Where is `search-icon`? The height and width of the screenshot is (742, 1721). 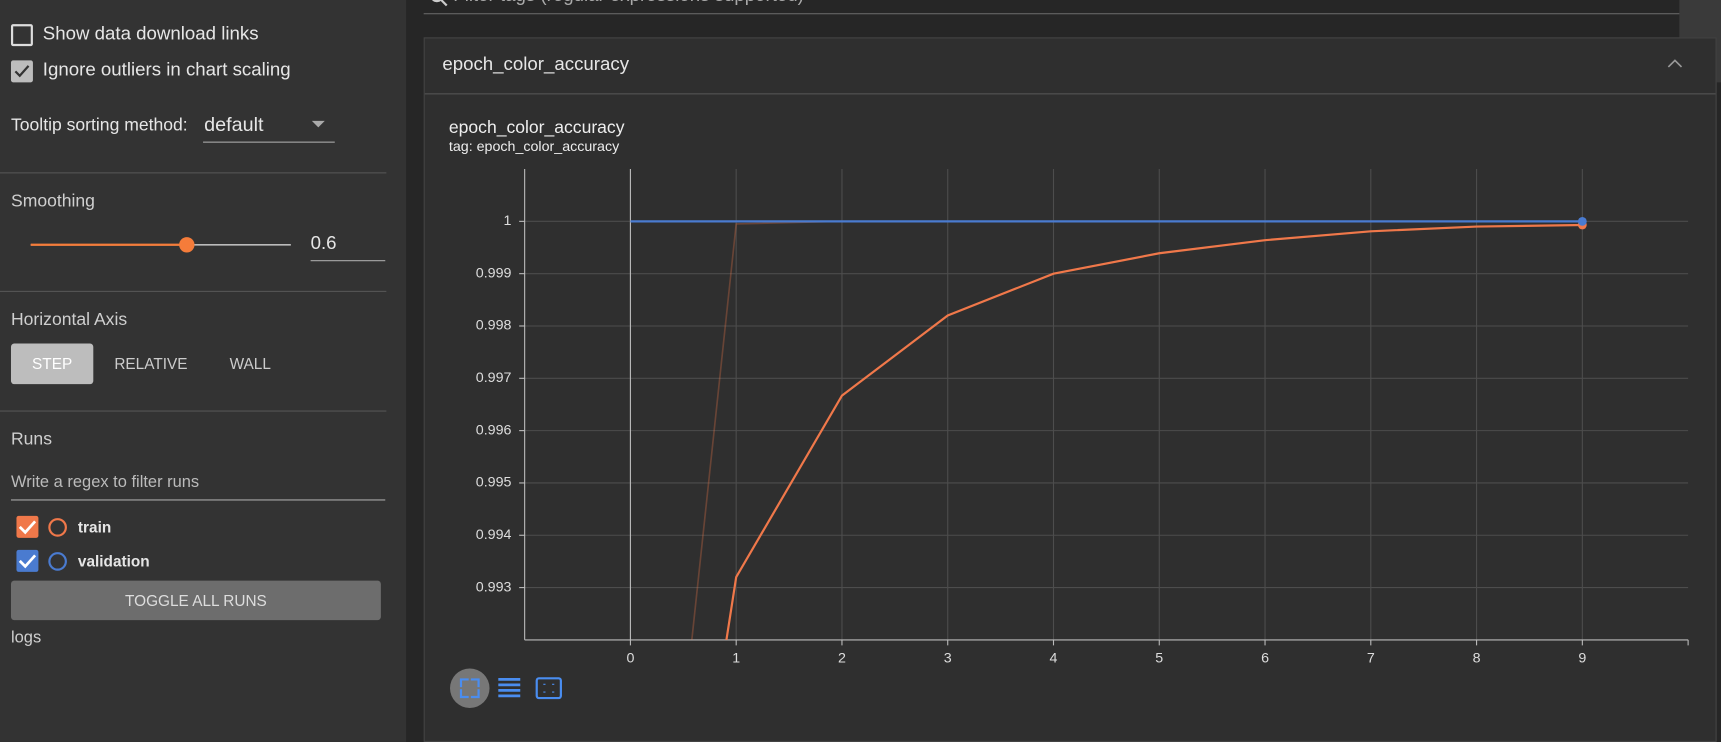 search-icon is located at coordinates (439, 3).